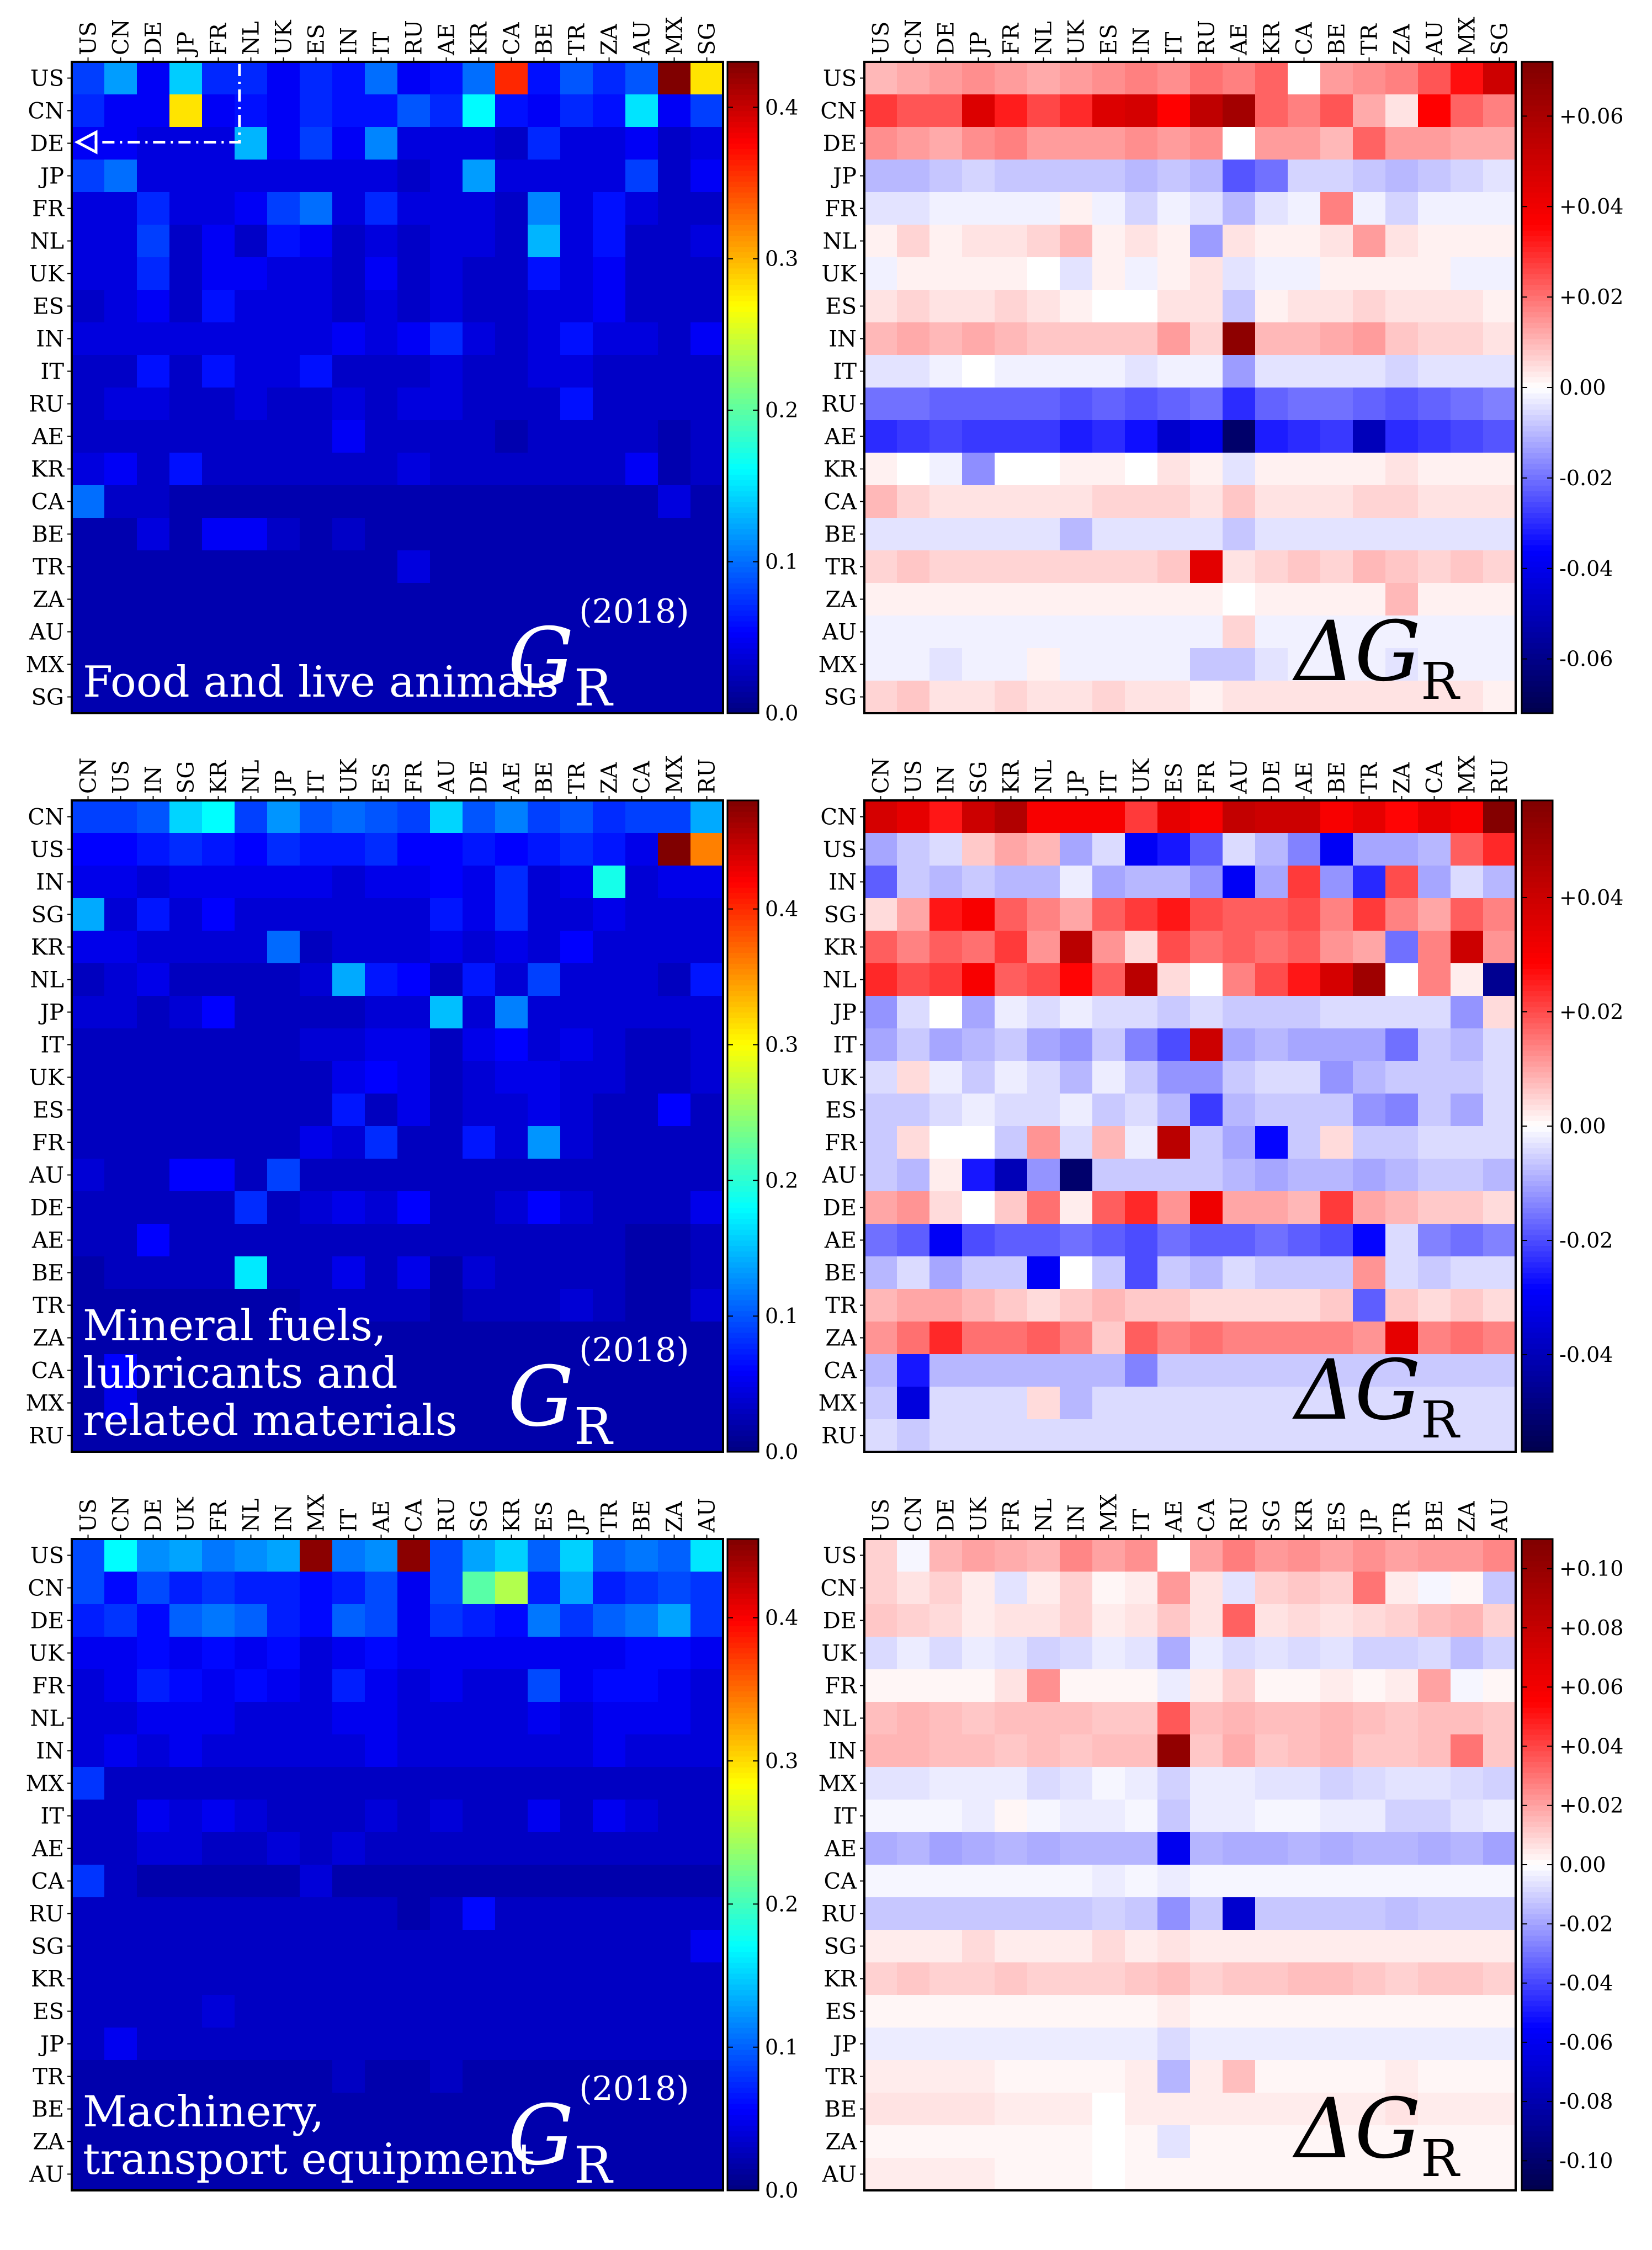 The image size is (1652, 2250). I want to click on x-tick-label: AU, so click(1500, 1515).